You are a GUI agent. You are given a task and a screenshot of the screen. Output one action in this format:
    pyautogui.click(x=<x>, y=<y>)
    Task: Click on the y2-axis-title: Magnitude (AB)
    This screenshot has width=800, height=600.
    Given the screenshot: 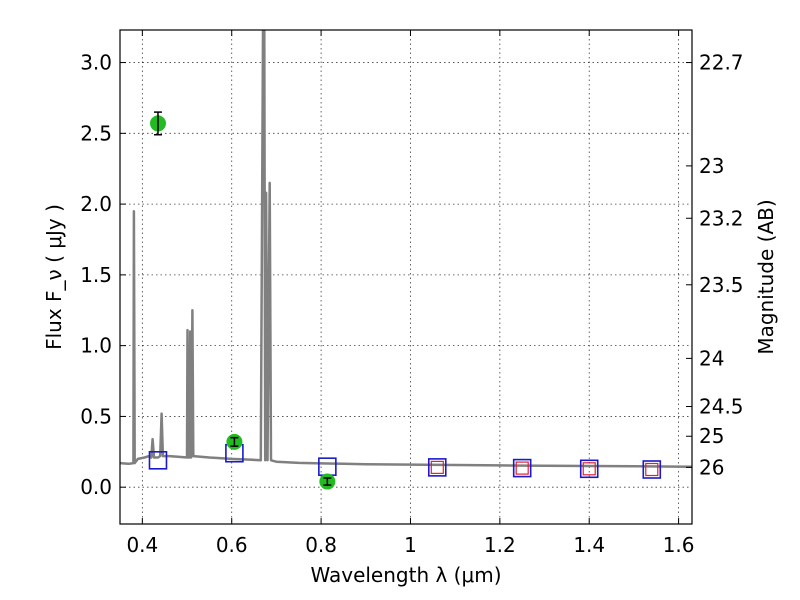 What is the action you would take?
    pyautogui.click(x=766, y=276)
    